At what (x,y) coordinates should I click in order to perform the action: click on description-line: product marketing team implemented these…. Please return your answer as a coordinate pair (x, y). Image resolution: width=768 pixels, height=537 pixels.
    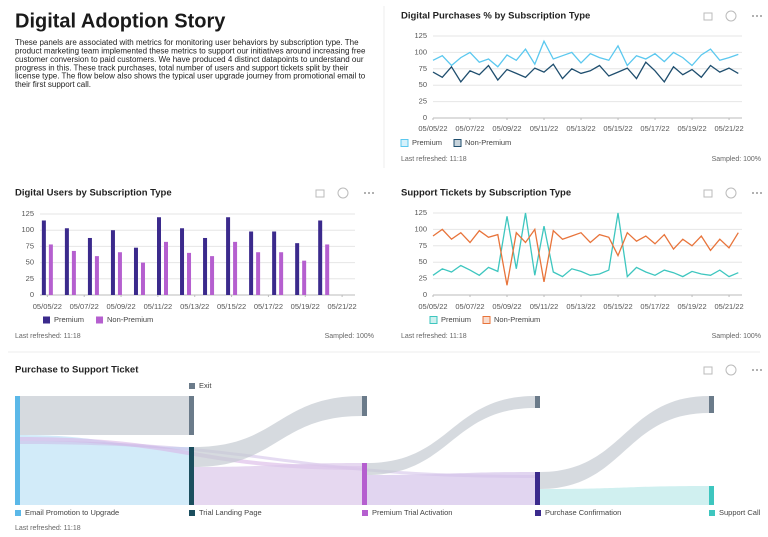
    Looking at the image, I should click on (190, 51).